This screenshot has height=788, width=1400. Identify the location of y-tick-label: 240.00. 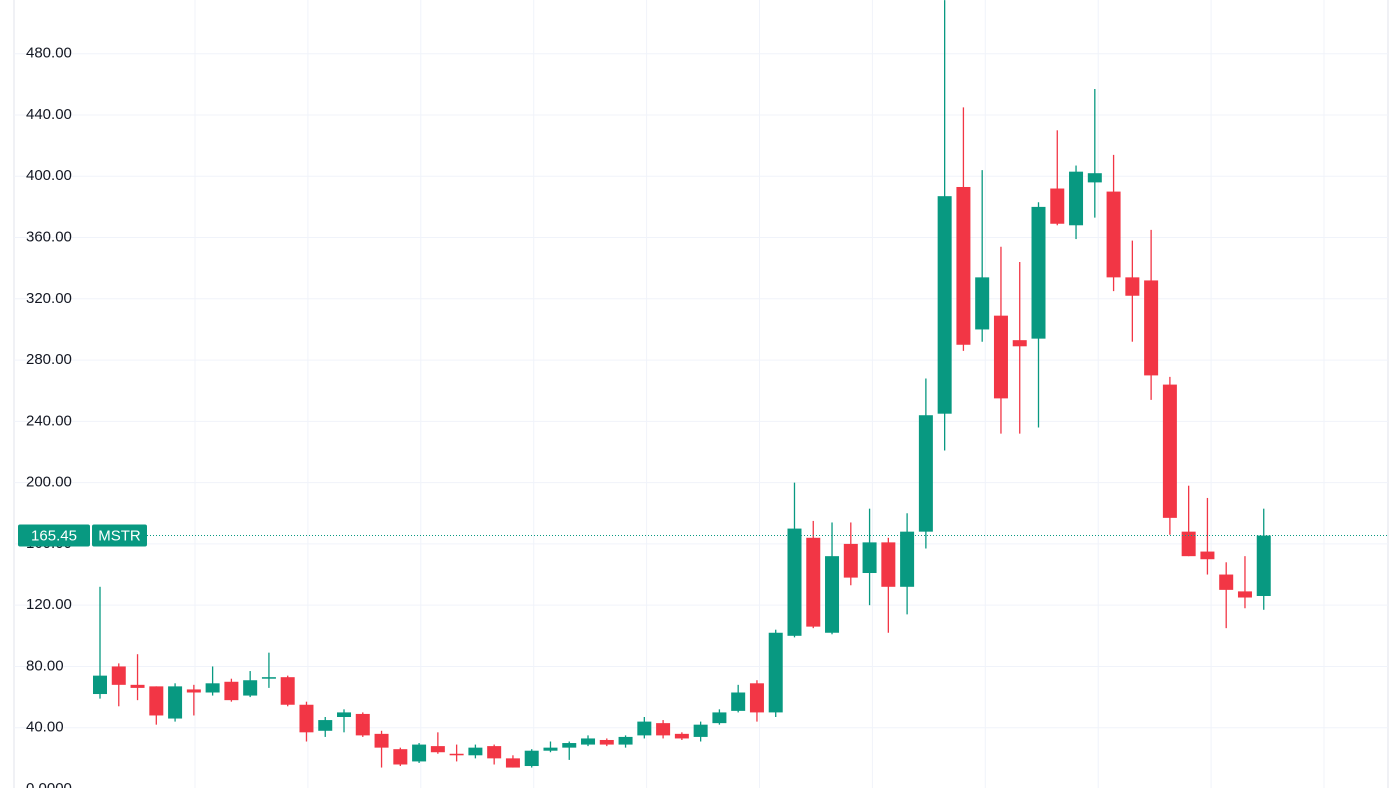
(49, 420).